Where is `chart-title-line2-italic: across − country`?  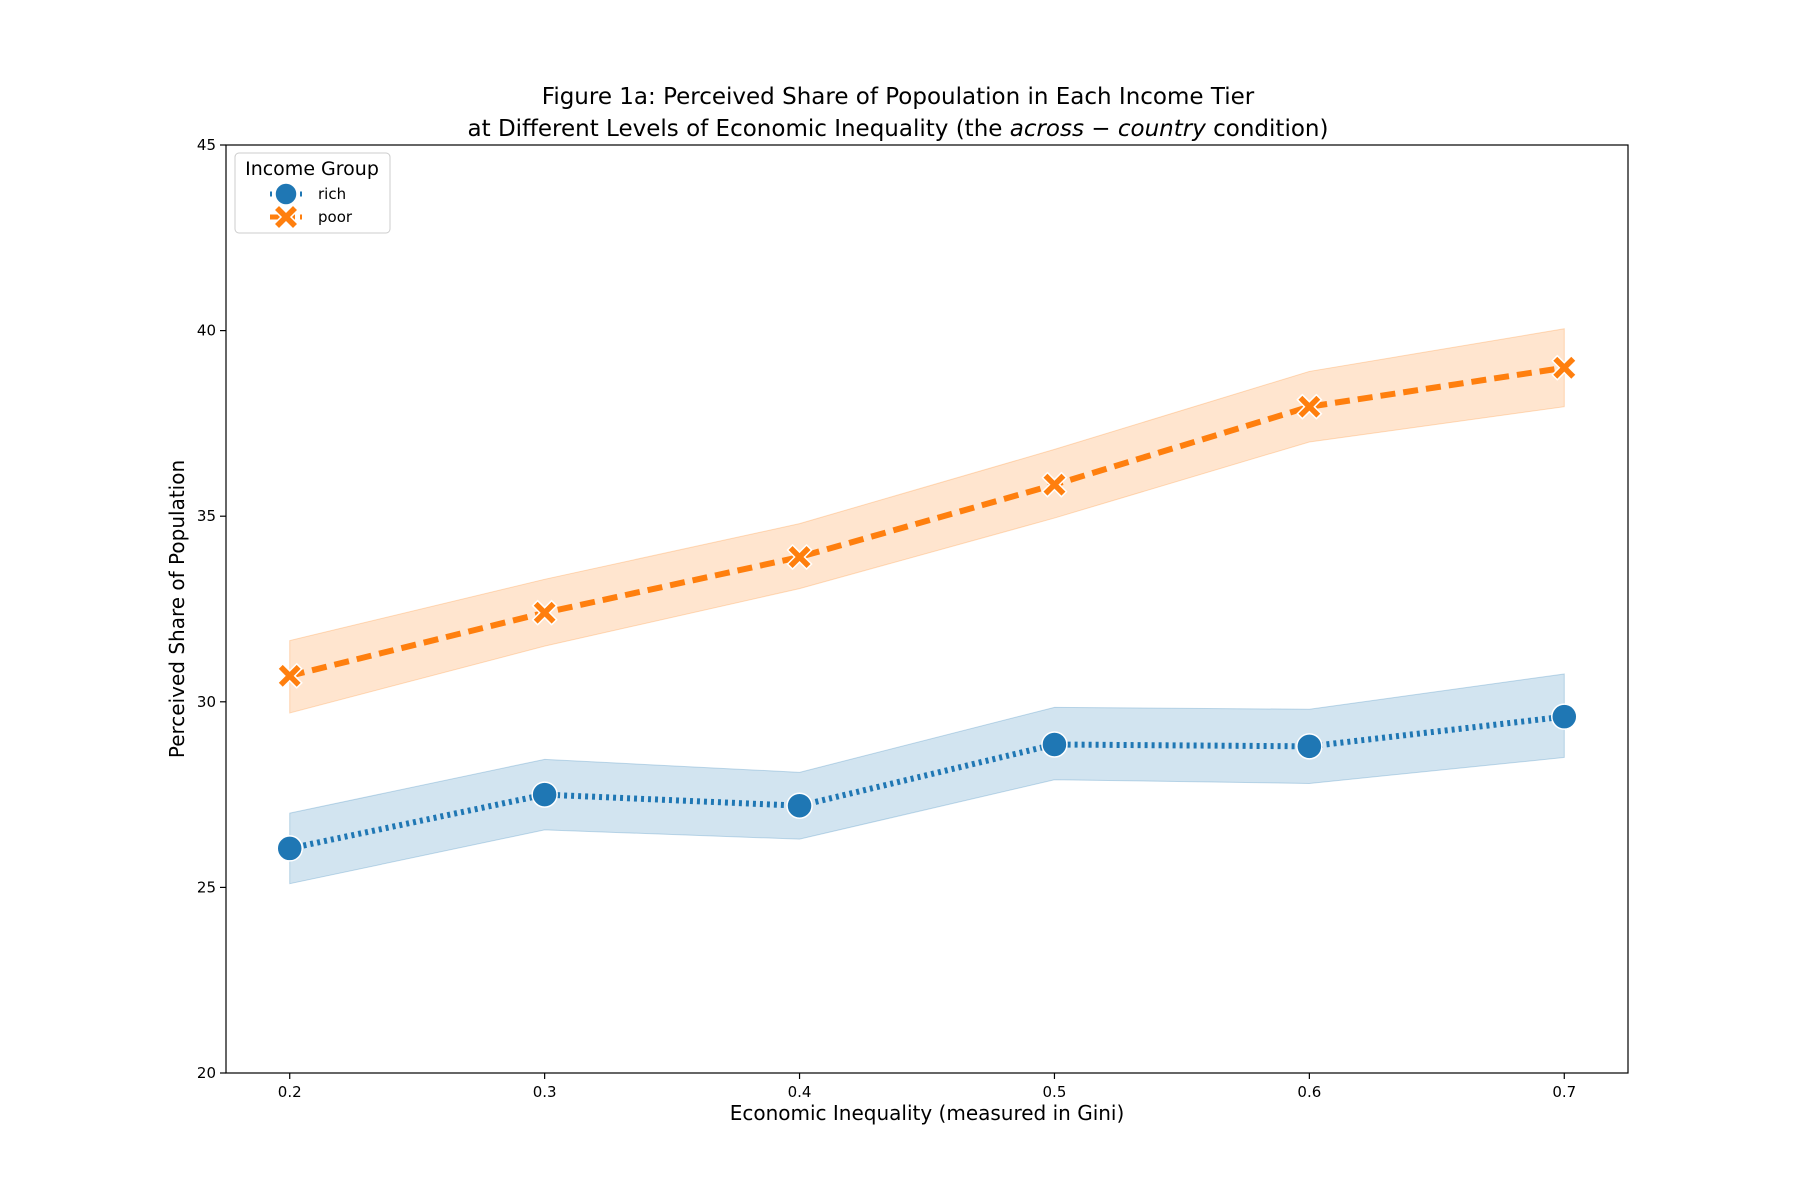
chart-title-line2-italic: across − country is located at coordinates (1108, 129).